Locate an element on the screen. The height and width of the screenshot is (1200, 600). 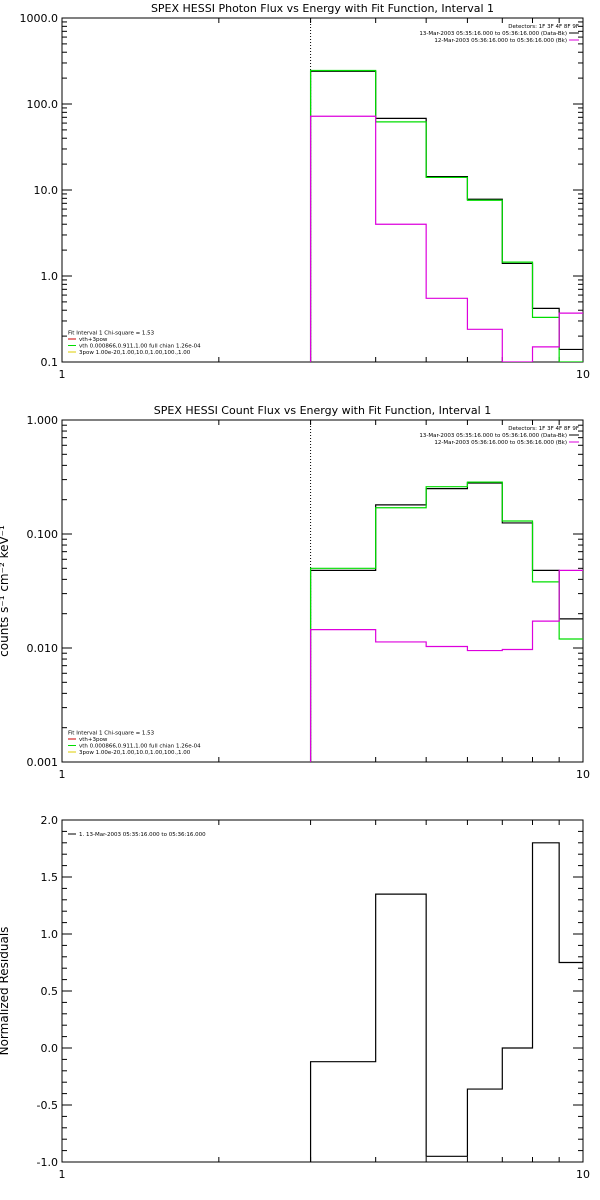
y-tick-label: 100.0 is located at coordinates (43, 104).